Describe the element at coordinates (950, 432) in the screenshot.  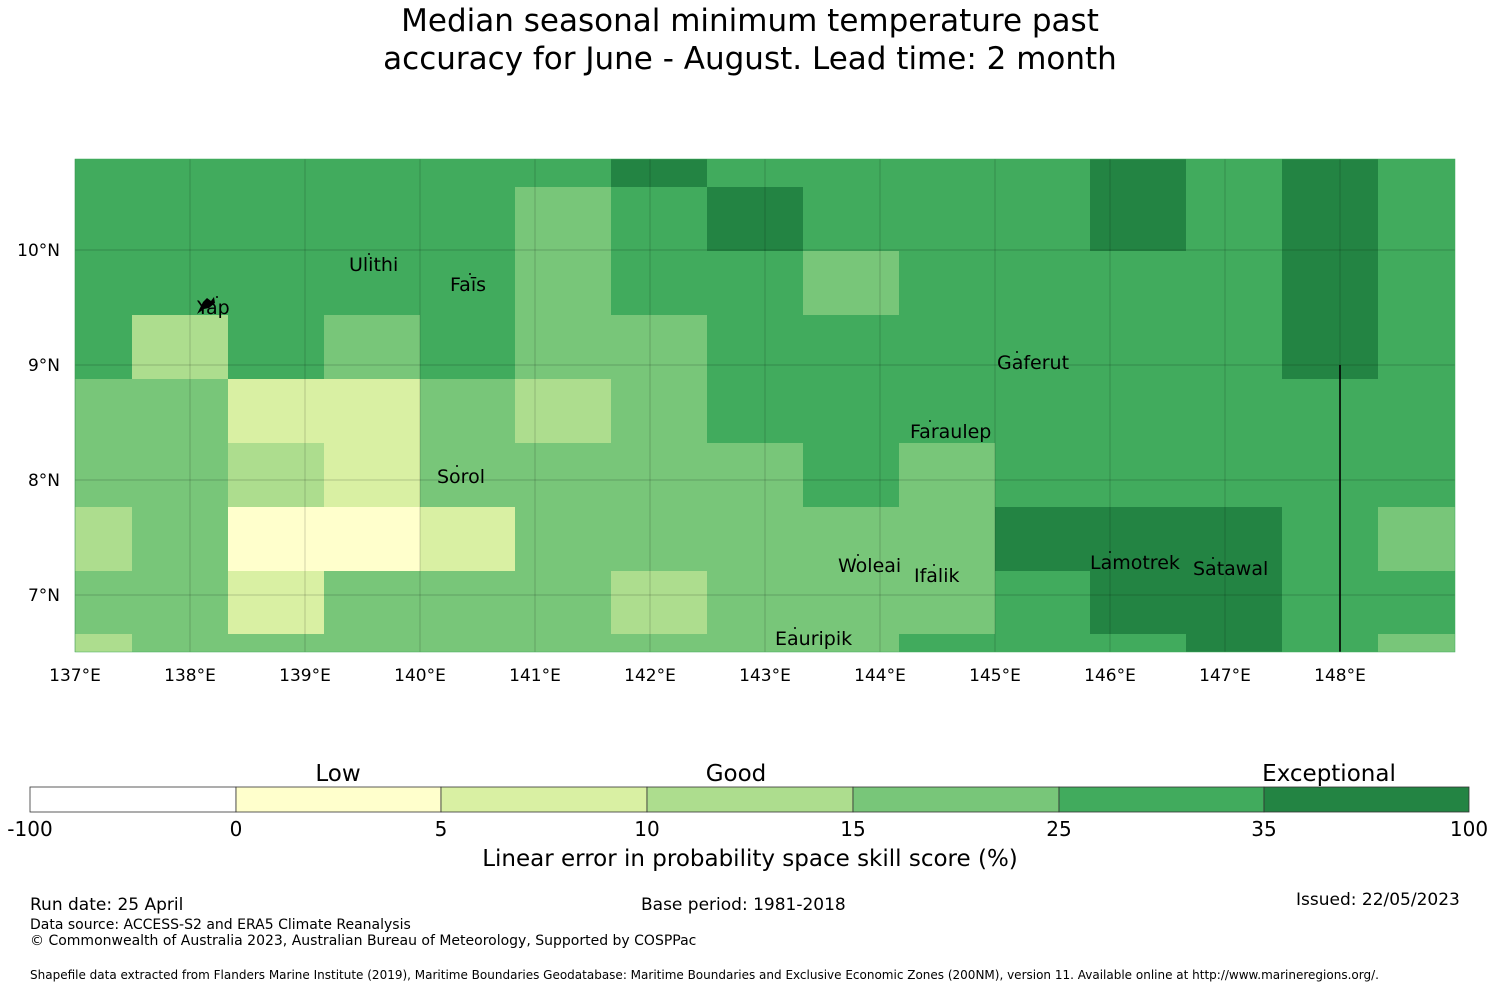
I see `island-label: Faraulep` at that location.